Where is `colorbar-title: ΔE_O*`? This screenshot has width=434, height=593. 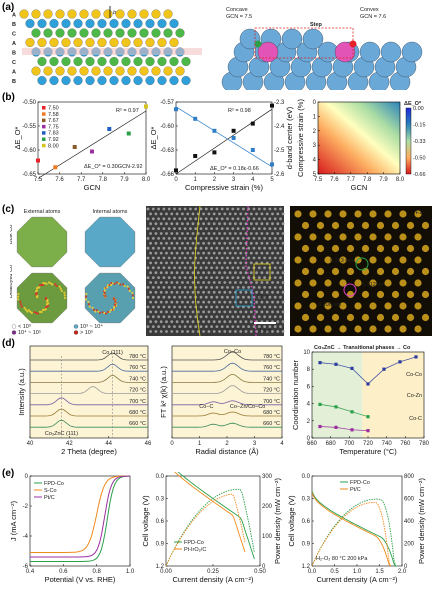
colorbar-title: ΔE_O* is located at coordinates (413, 104).